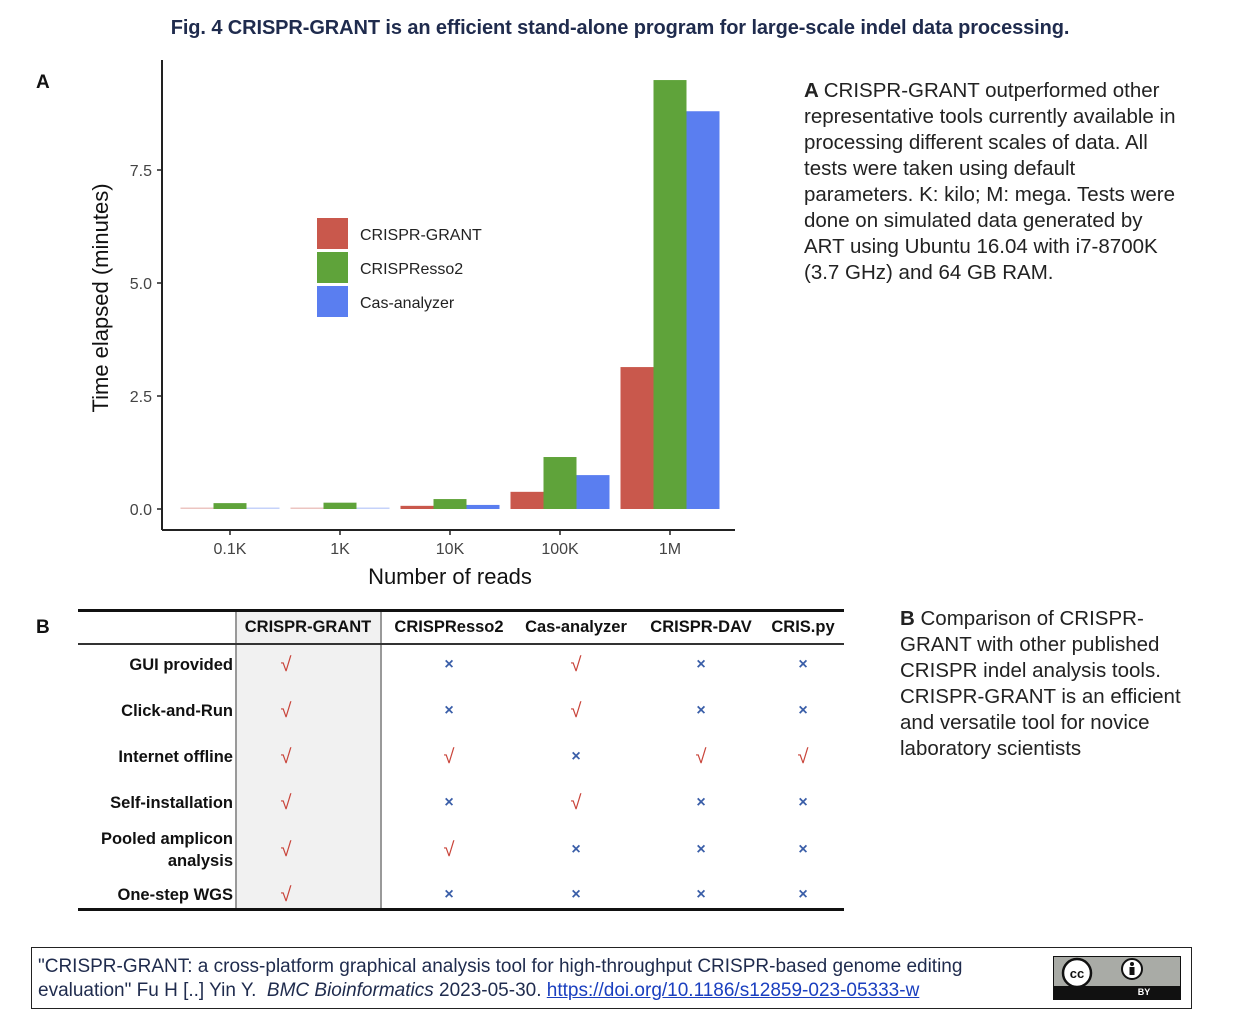  I want to click on panel-a-caption-line: processing different scales of data. All, so click(976, 142).